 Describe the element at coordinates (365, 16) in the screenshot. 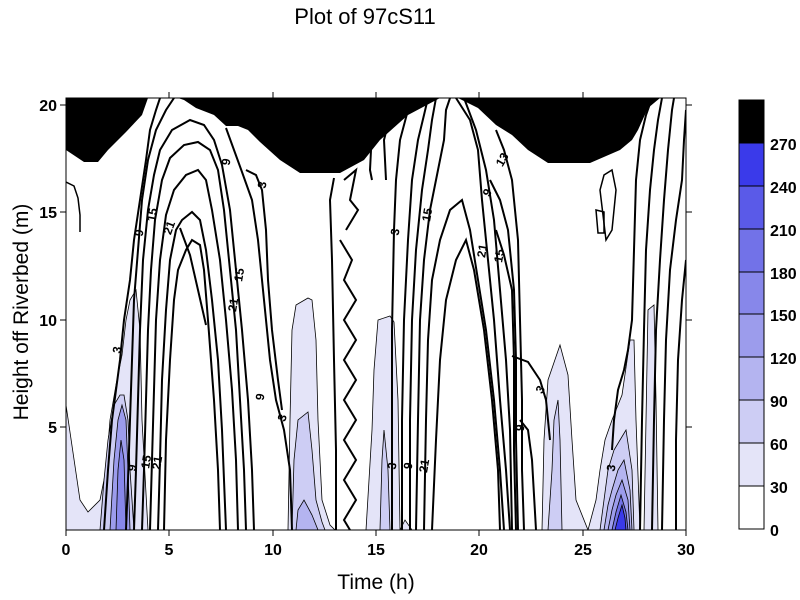

I see `chart-title: Plot of 97cS11` at that location.